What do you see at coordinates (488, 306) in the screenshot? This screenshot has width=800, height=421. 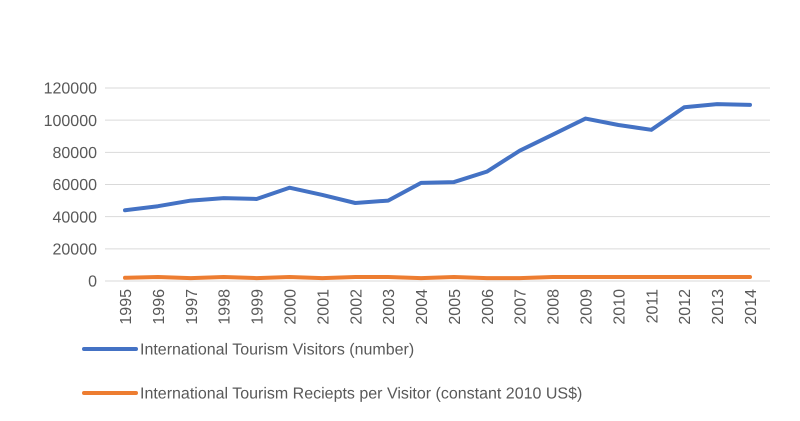 I see `x-tick-label: 2006` at bounding box center [488, 306].